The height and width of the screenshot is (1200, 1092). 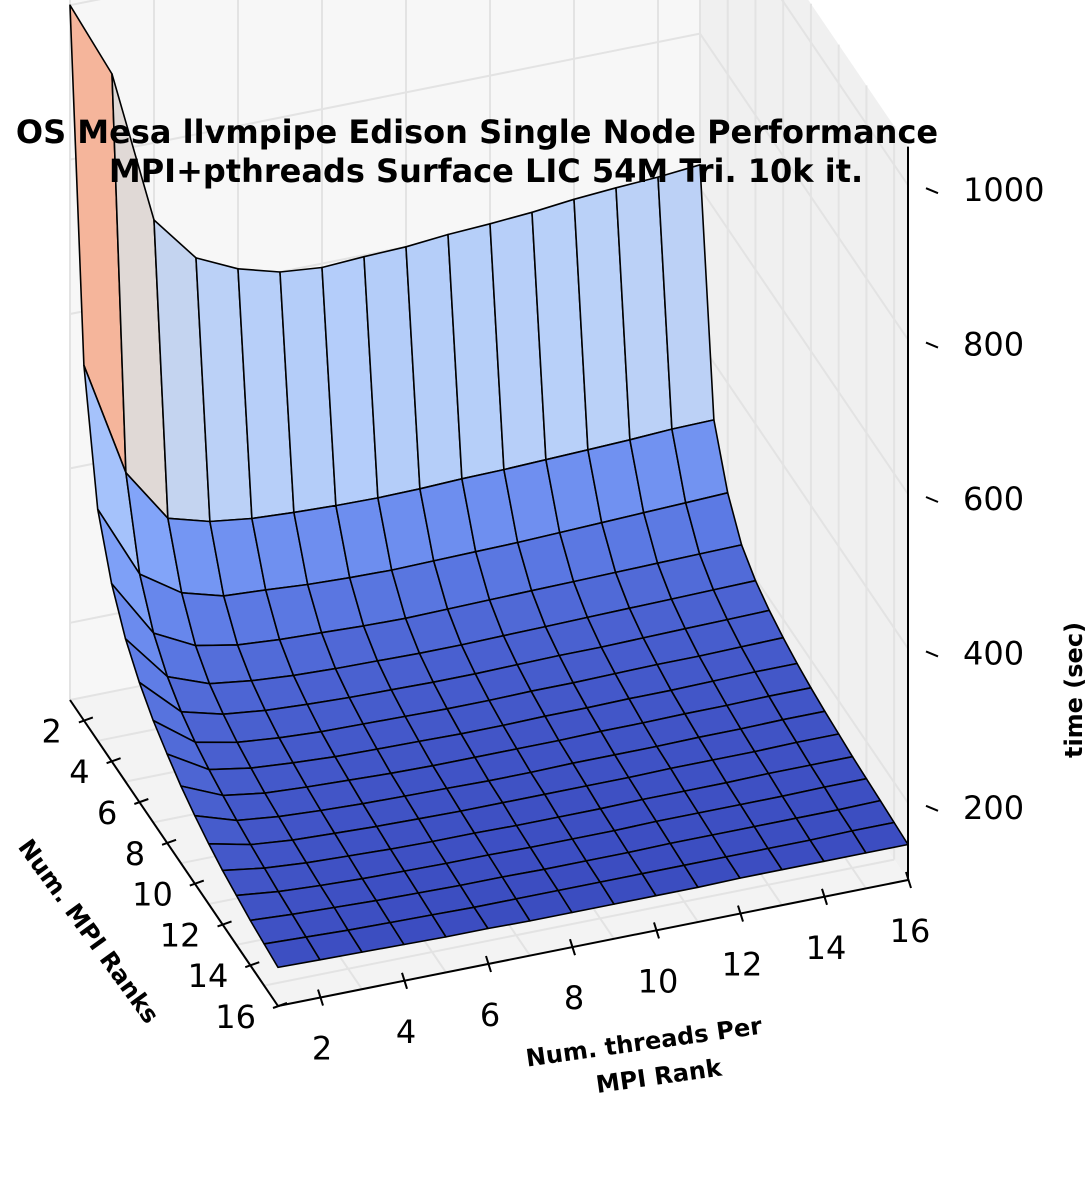 I want to click on x-tick-label: 10, so click(x=658, y=981).